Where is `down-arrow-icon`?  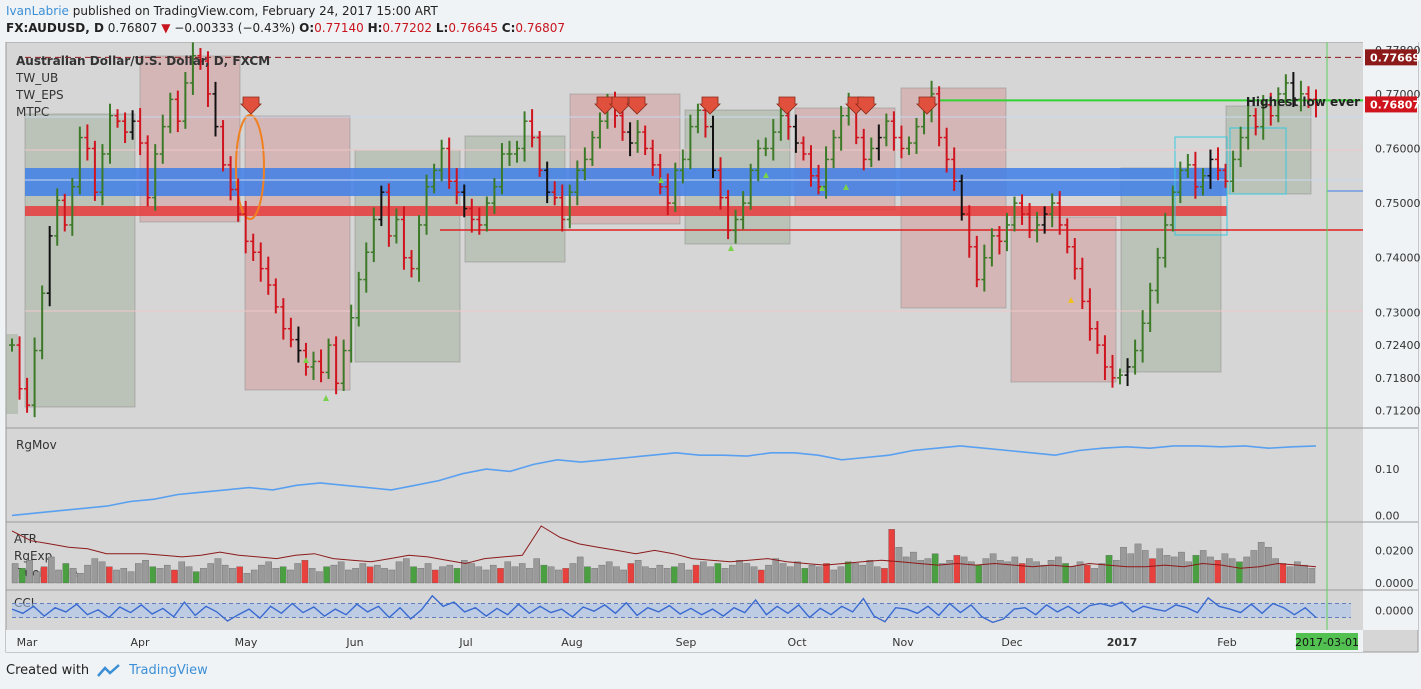 down-arrow-icon is located at coordinates (787, 105).